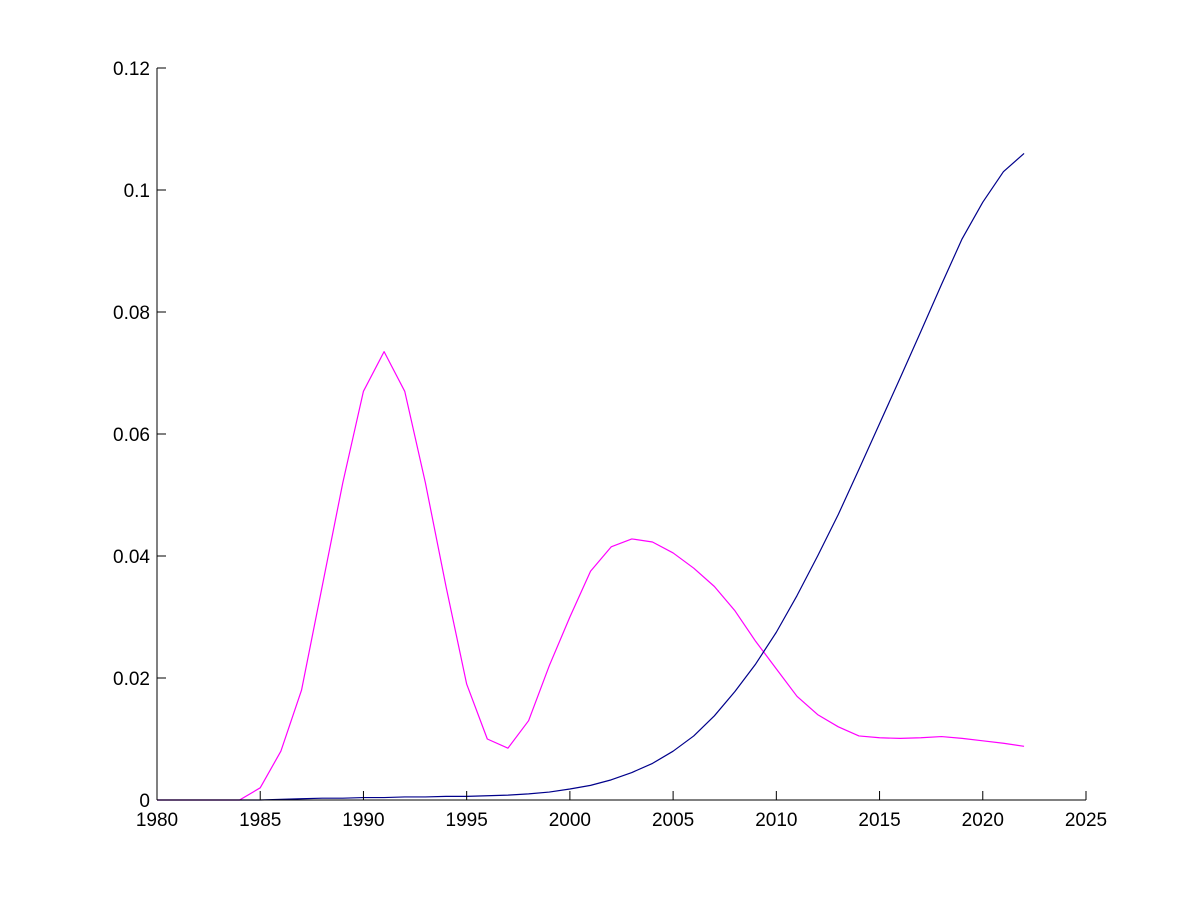 This screenshot has height=900, width=1200. What do you see at coordinates (131, 313) in the screenshot?
I see `y-tick-label: 0.08` at bounding box center [131, 313].